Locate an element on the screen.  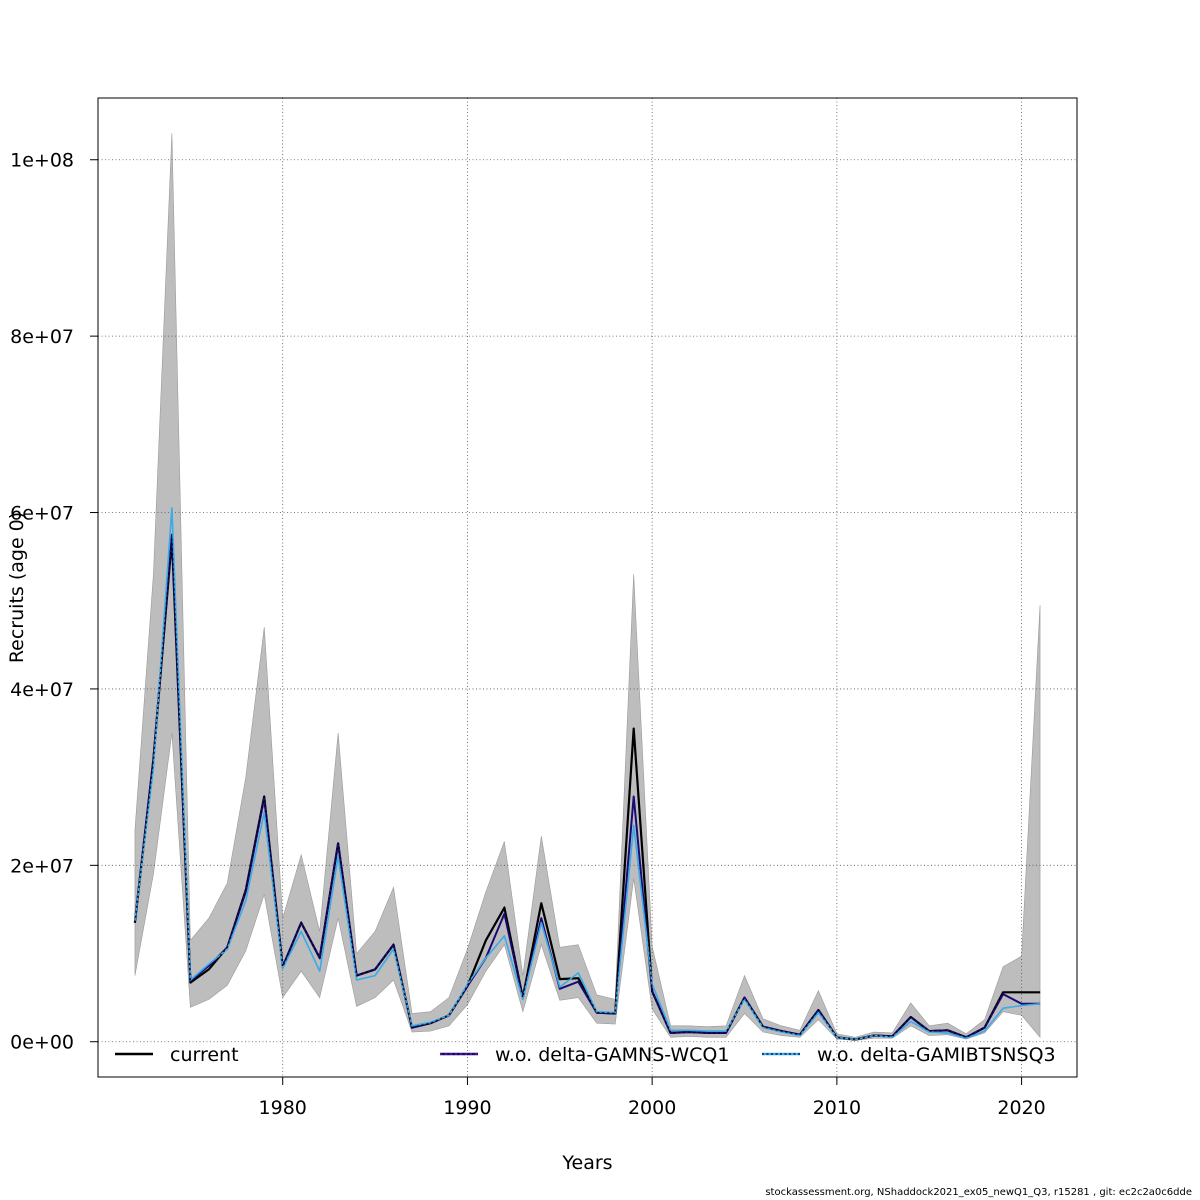
legend-label: w.o. delta-GAMNS-WCQ1 is located at coordinates (612, 1055).